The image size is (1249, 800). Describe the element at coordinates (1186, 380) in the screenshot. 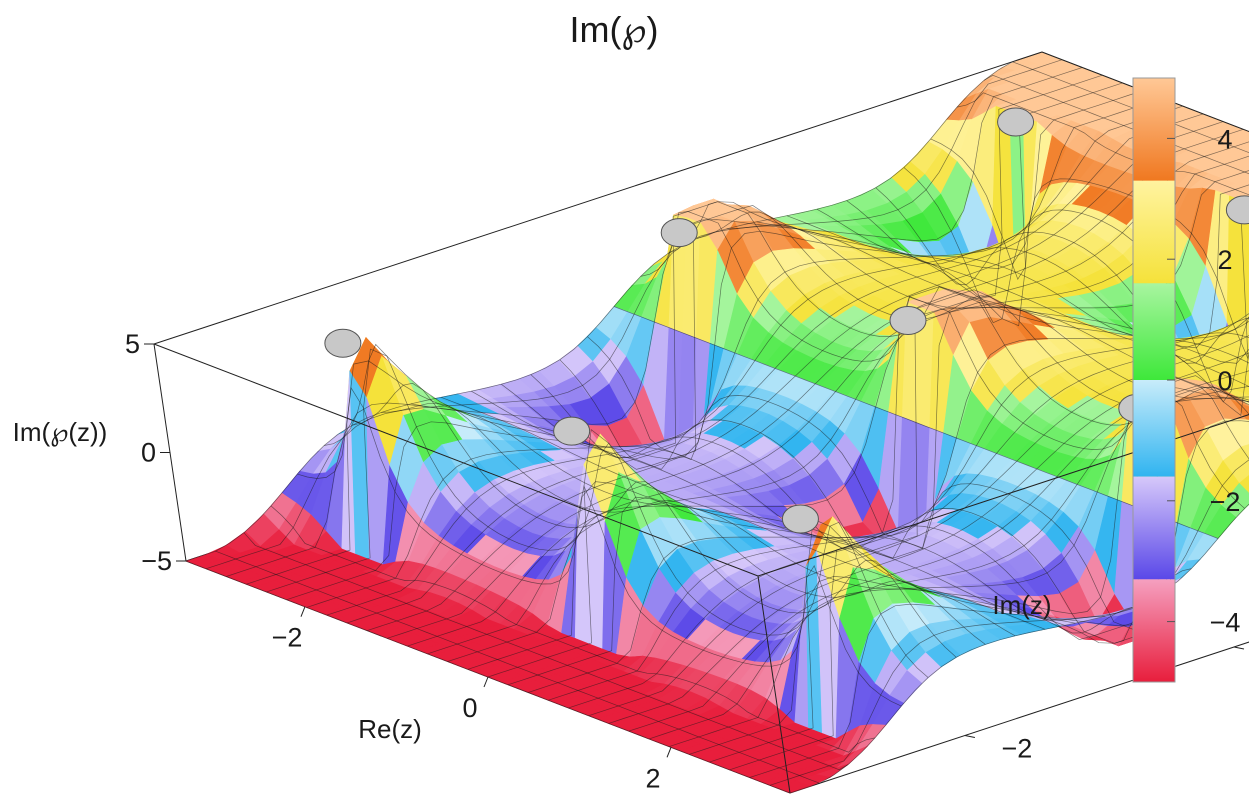

I see `colorbar: 4 2 0 −2 −4` at that location.